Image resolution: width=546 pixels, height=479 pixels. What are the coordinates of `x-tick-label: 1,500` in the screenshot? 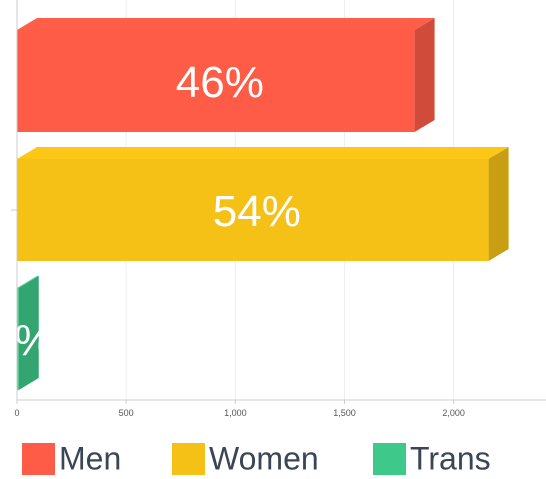 It's located at (344, 413).